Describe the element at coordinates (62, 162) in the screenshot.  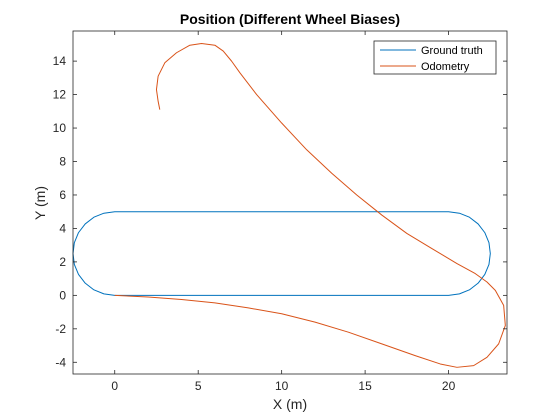
I see `y-tick-label: 8` at that location.